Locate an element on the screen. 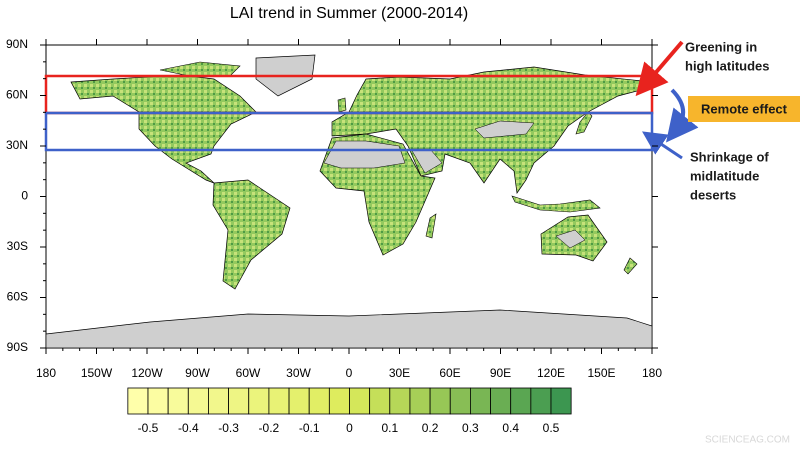 The width and height of the screenshot is (800, 449). lon-label: 30W is located at coordinates (298, 373).